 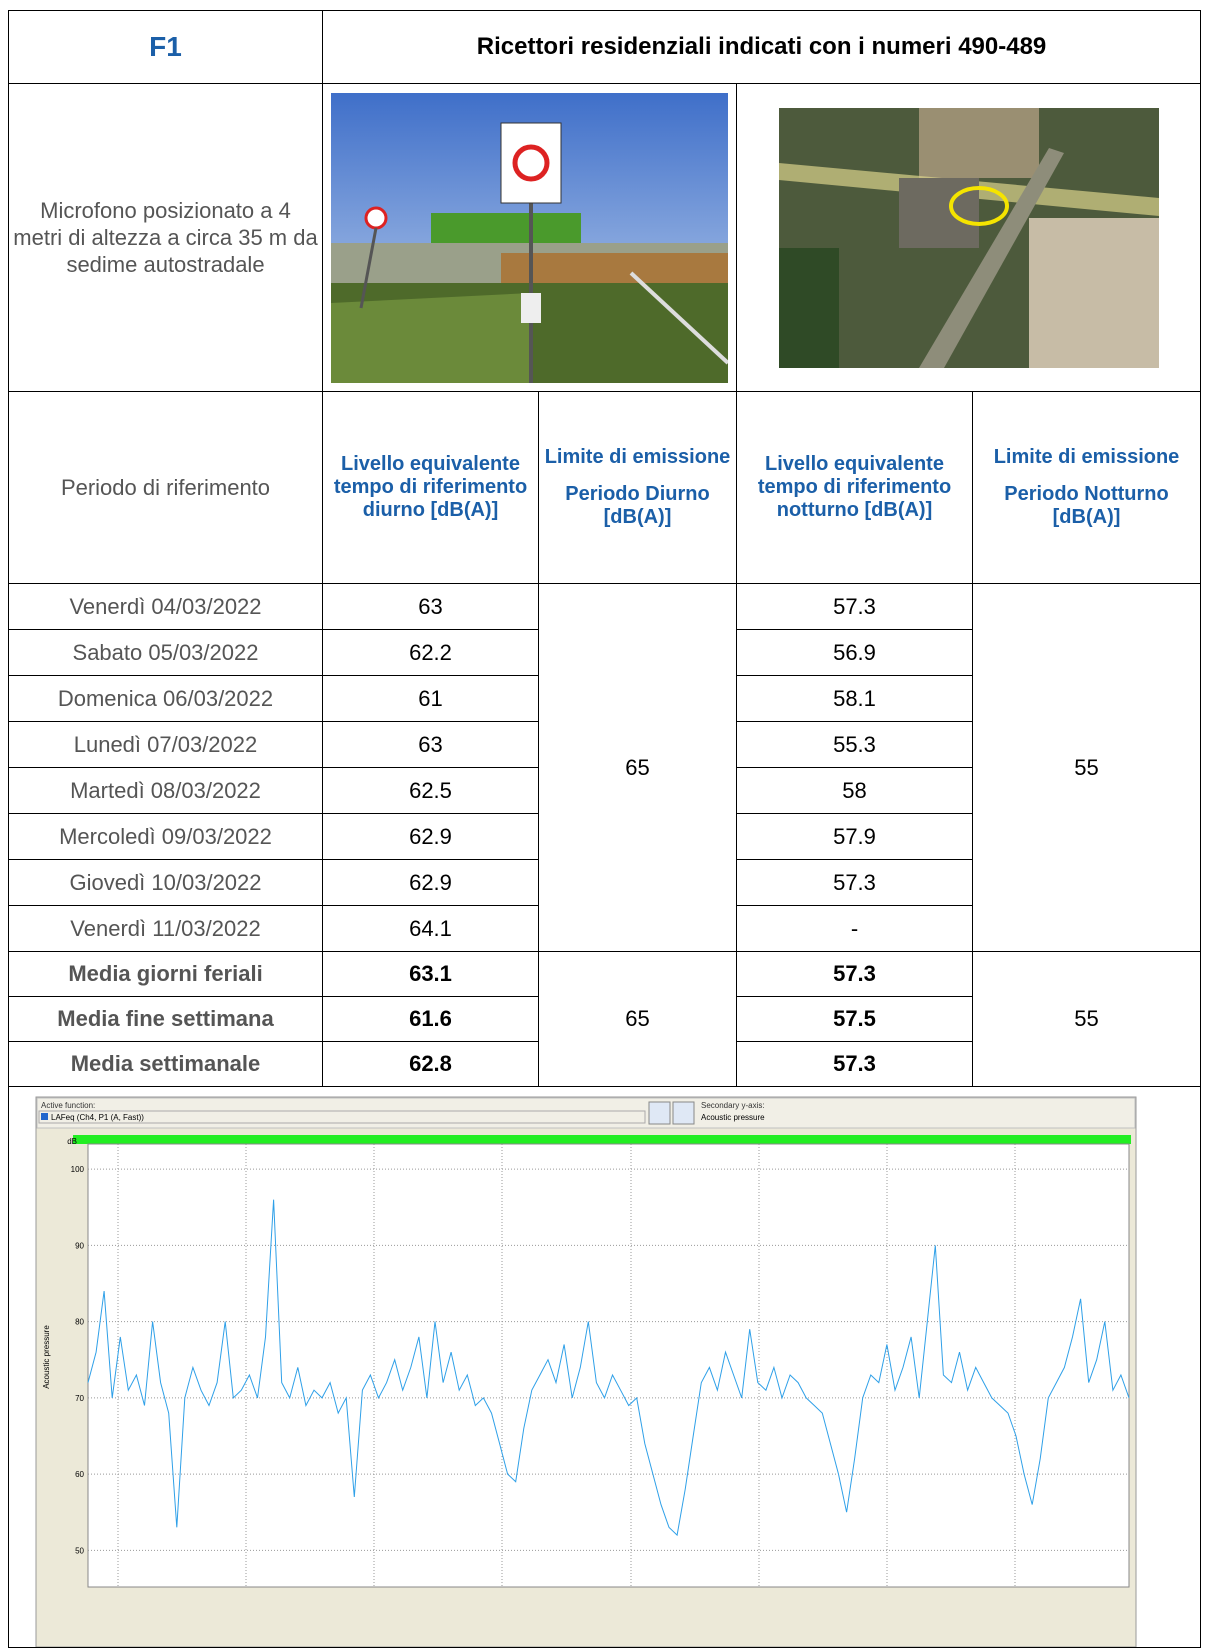 I want to click on cell: Venerdì 11/03/2022, so click(x=165, y=928).